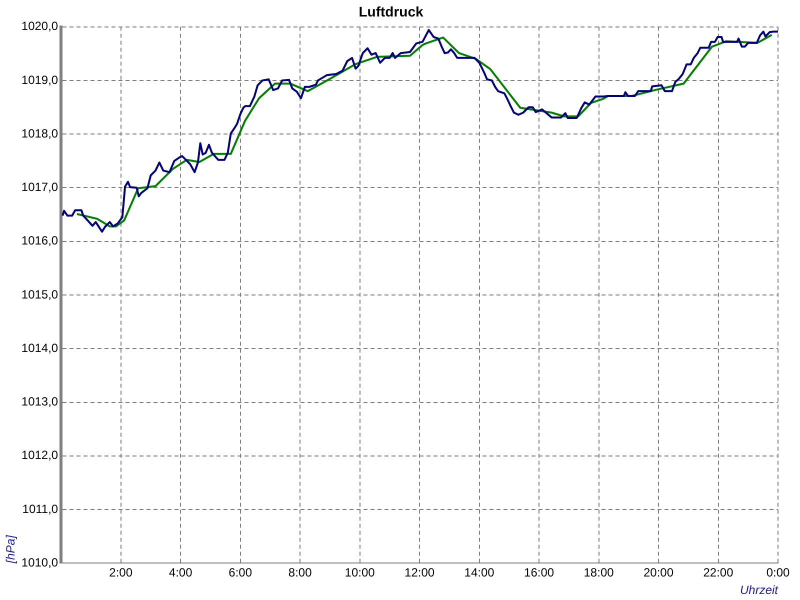 This screenshot has width=800, height=600. Describe the element at coordinates (39, 241) in the screenshot. I see `y-tick-label: 1016,0` at that location.